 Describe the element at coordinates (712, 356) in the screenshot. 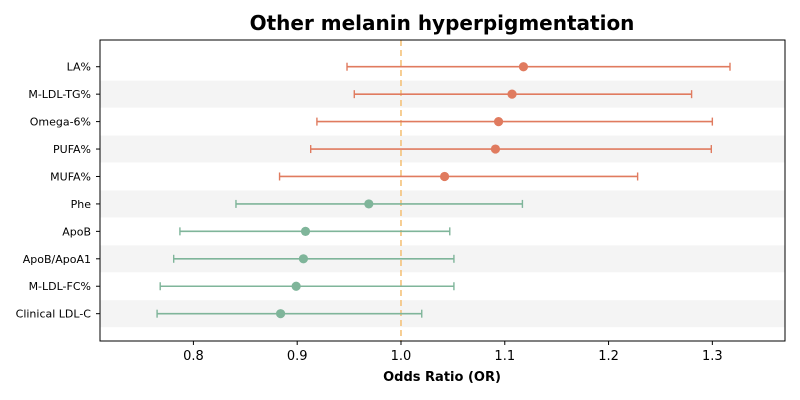

I see `x-tick-label: 1.3` at that location.